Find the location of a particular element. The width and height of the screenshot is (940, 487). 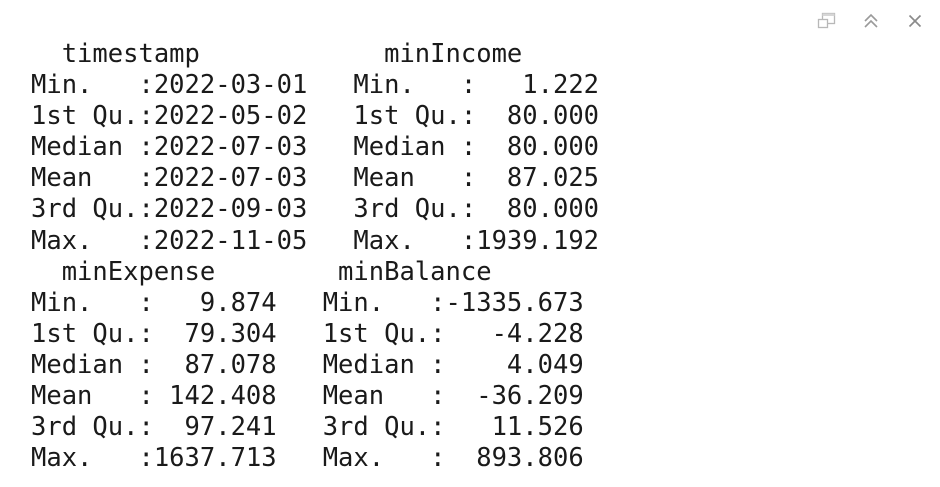

output-header-line: minExpense minBalance is located at coordinates (315, 271).